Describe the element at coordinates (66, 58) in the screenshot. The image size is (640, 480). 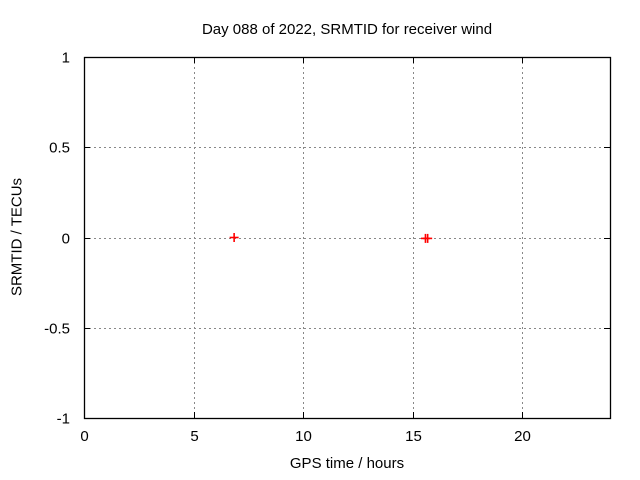
I see `y-tick-label: 1` at that location.